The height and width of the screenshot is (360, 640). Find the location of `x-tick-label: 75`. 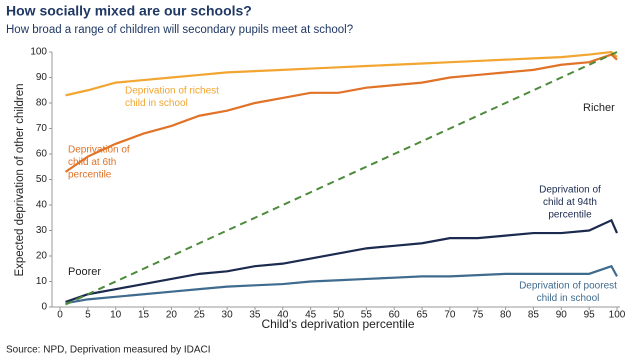

x-tick-label: 75 is located at coordinates (478, 315).